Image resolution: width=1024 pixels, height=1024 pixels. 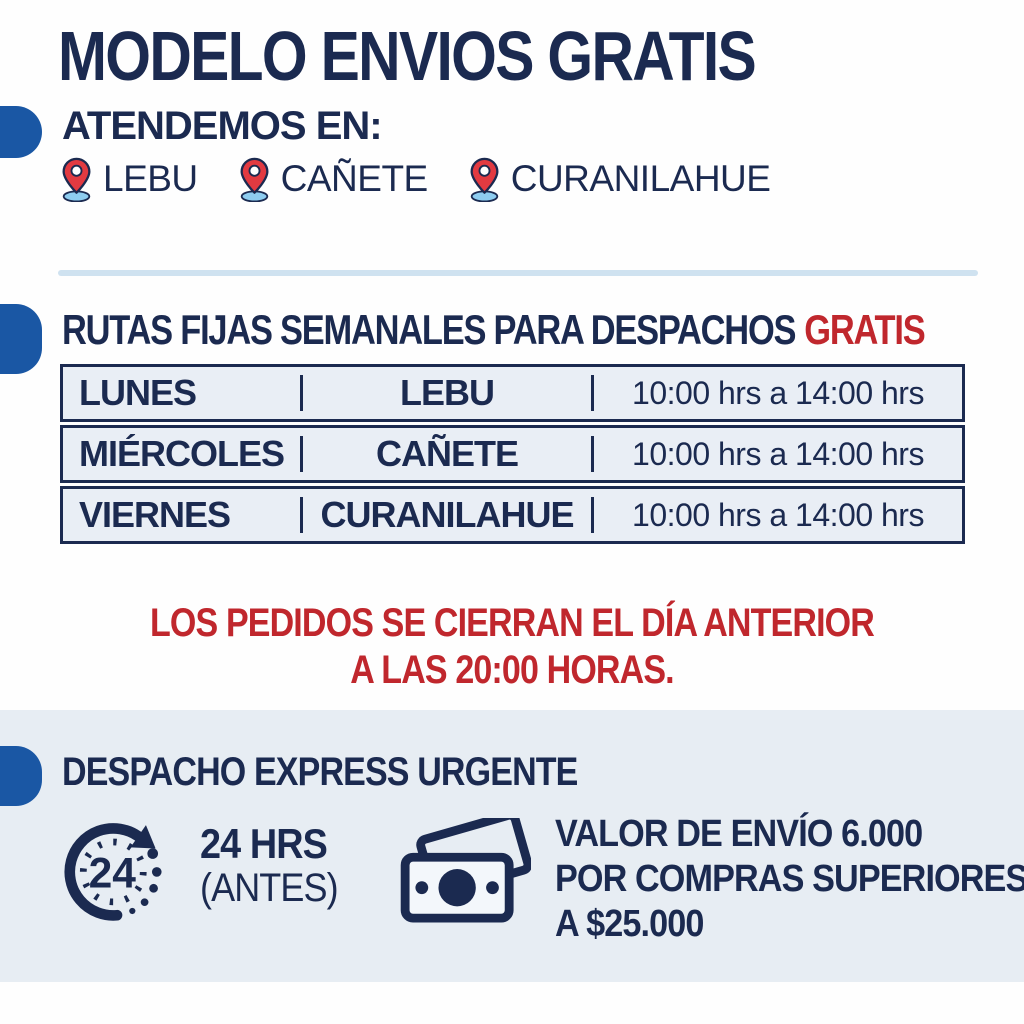 What do you see at coordinates (429, 329) in the screenshot?
I see `rutas-heading-text: RUTAS FIJAS SEMANALES PARA DESPACHOS` at bounding box center [429, 329].